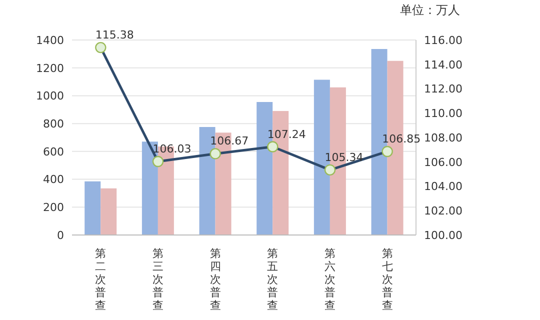 The image size is (540, 320). I want to click on data-label: 107.24, so click(286, 134).